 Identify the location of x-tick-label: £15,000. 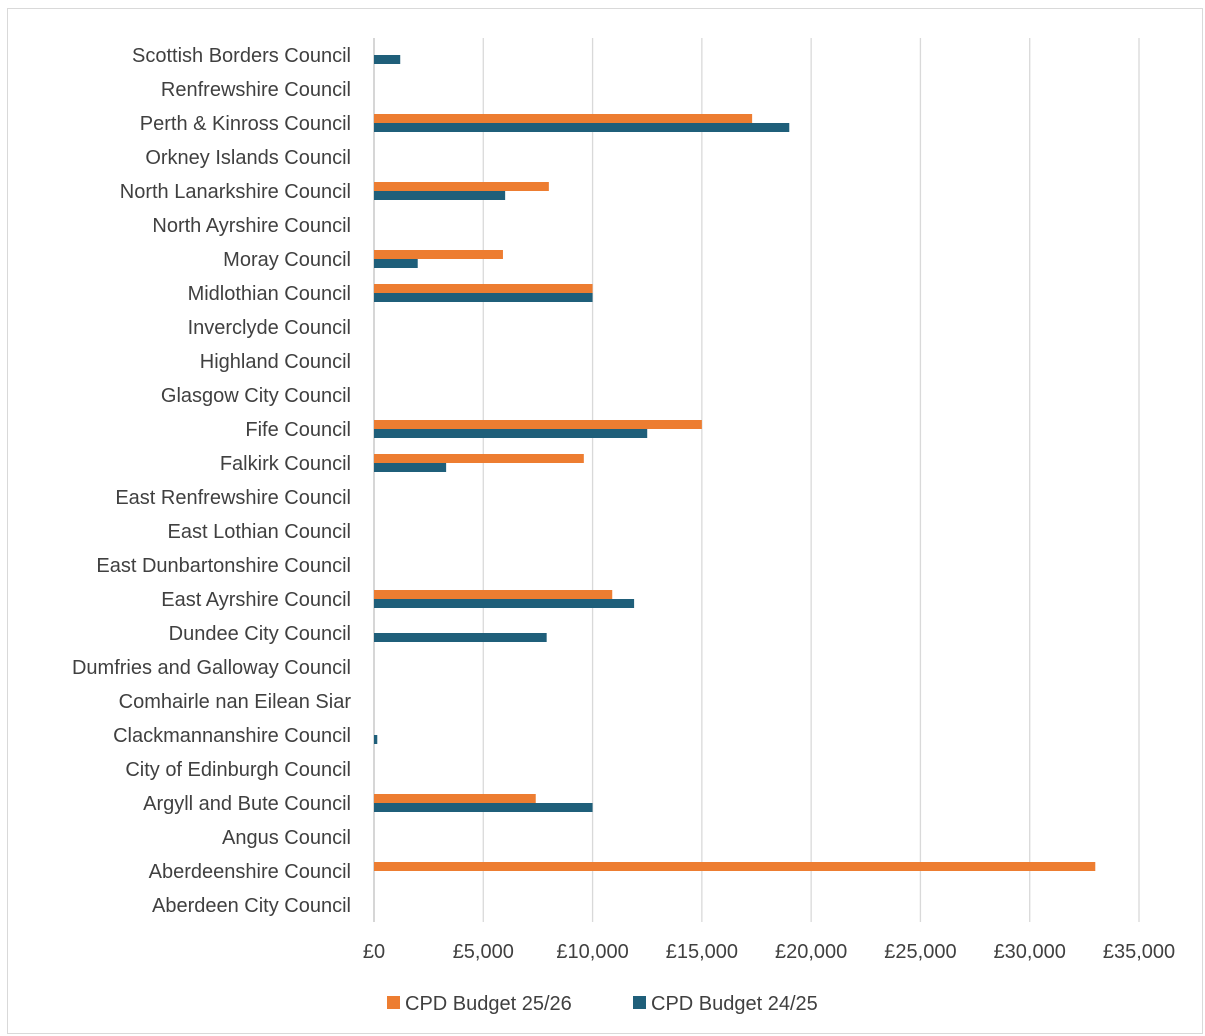
(702, 952).